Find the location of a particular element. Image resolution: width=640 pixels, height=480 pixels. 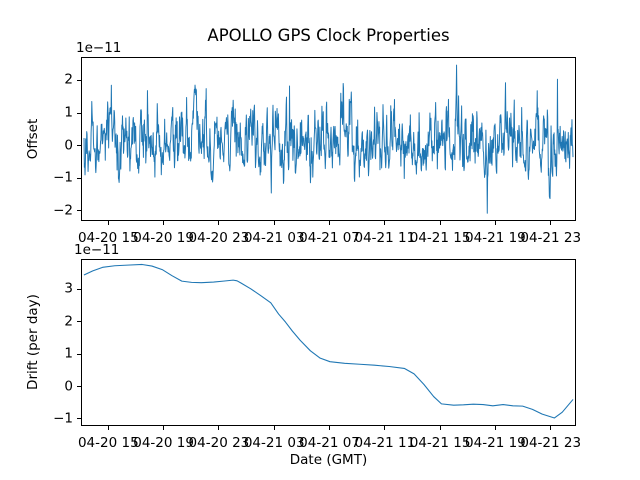

chart-title: APOLLO GPS Clock Properties is located at coordinates (328, 35).